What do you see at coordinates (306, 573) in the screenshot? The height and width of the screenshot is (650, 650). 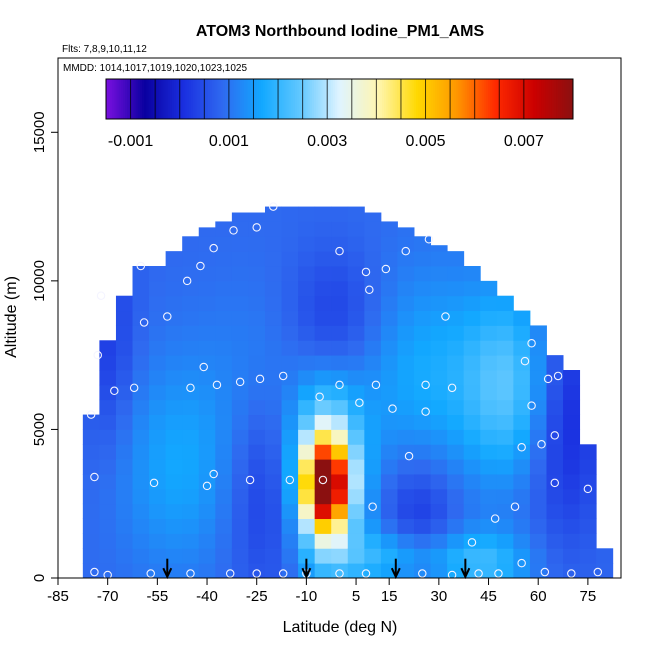 I see `arrow-head` at bounding box center [306, 573].